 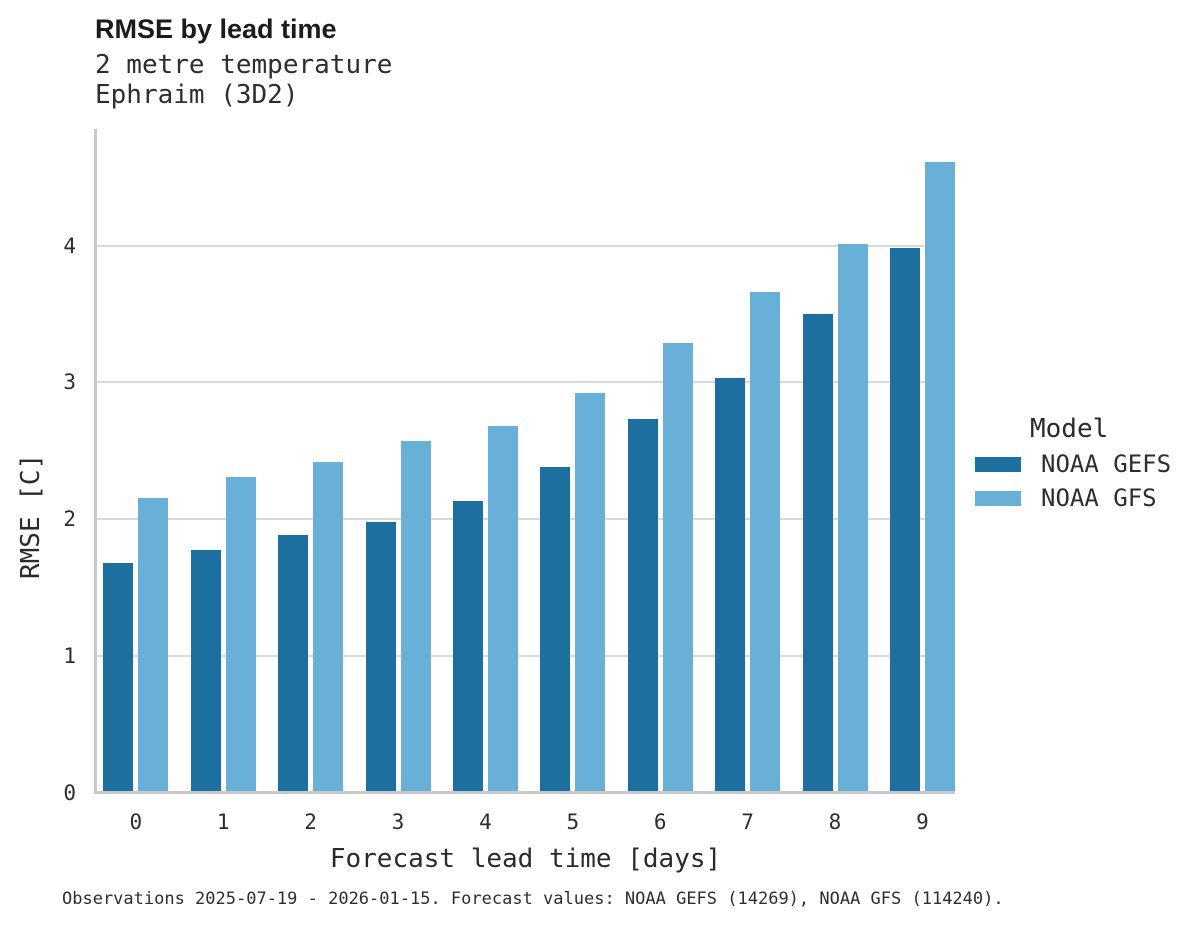 What do you see at coordinates (398, 822) in the screenshot?
I see `x-tick-label-3: 3` at bounding box center [398, 822].